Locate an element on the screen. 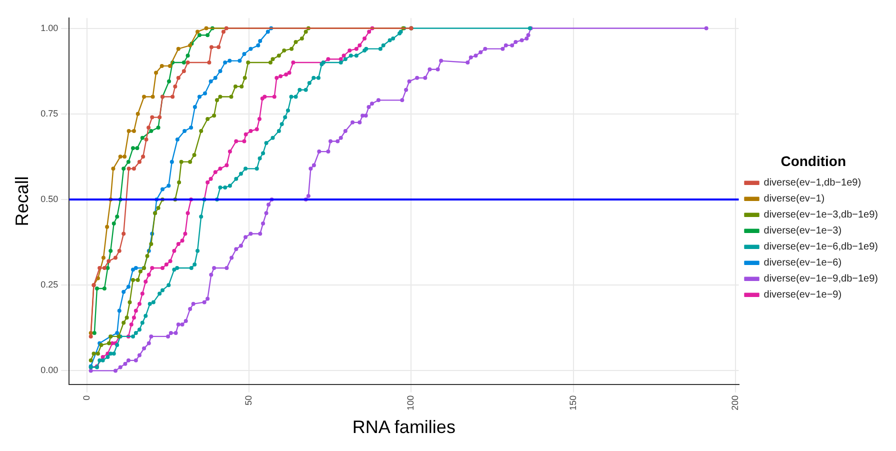  x-tick-label: 100 is located at coordinates (411, 402).